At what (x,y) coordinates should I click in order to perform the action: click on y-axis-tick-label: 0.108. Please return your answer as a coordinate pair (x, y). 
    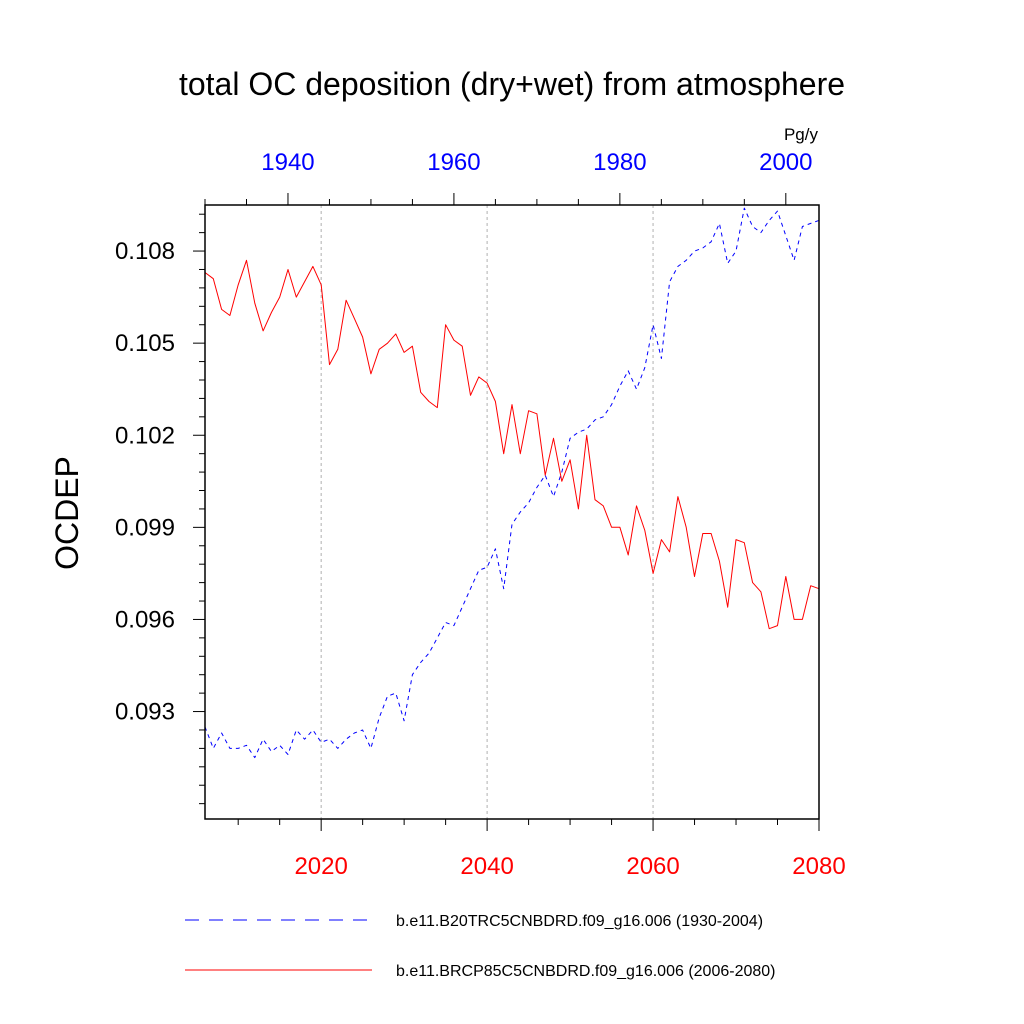
    Looking at the image, I should click on (145, 251).